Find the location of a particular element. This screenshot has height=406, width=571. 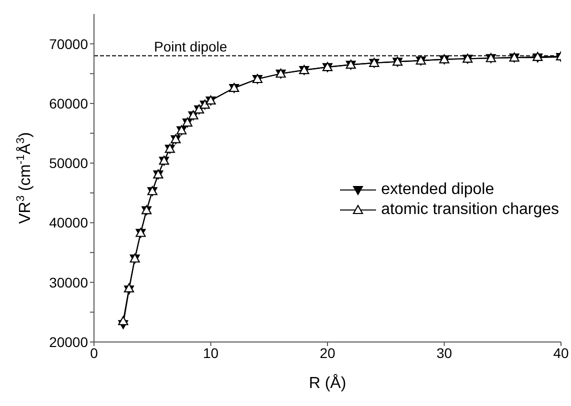

y-tick-label: 70000 is located at coordinates (68, 44).